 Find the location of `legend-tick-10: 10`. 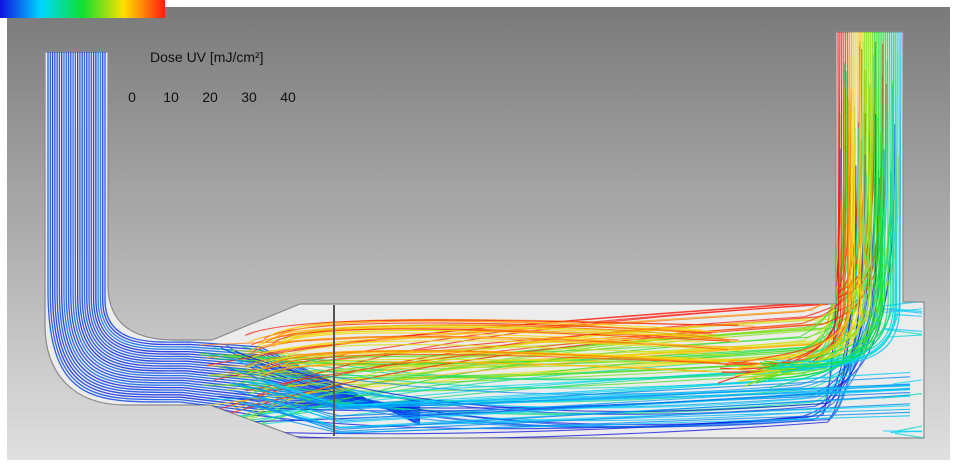

legend-tick-10: 10 is located at coordinates (171, 97).